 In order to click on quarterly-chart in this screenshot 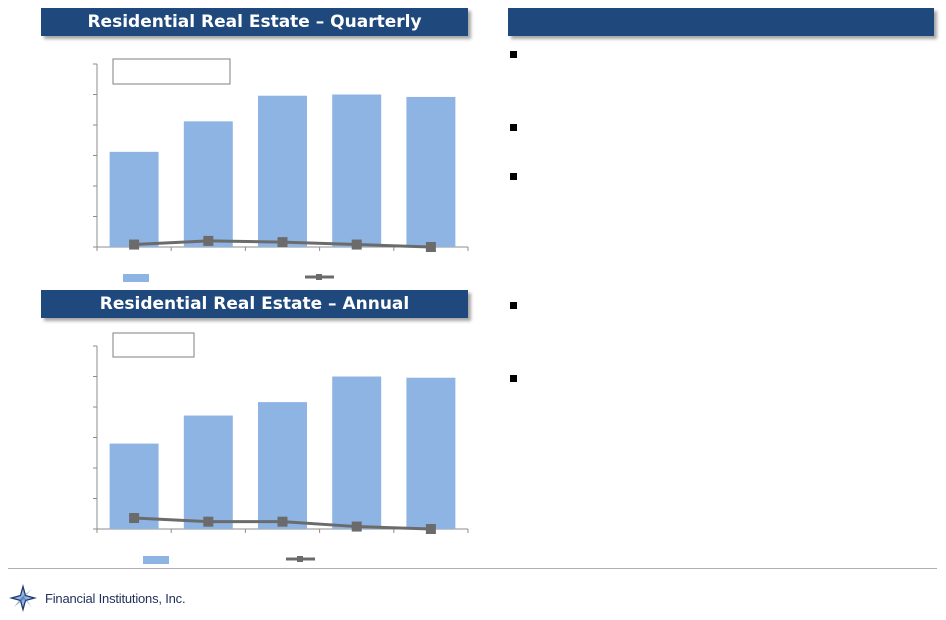, I will do `click(281, 170)`.